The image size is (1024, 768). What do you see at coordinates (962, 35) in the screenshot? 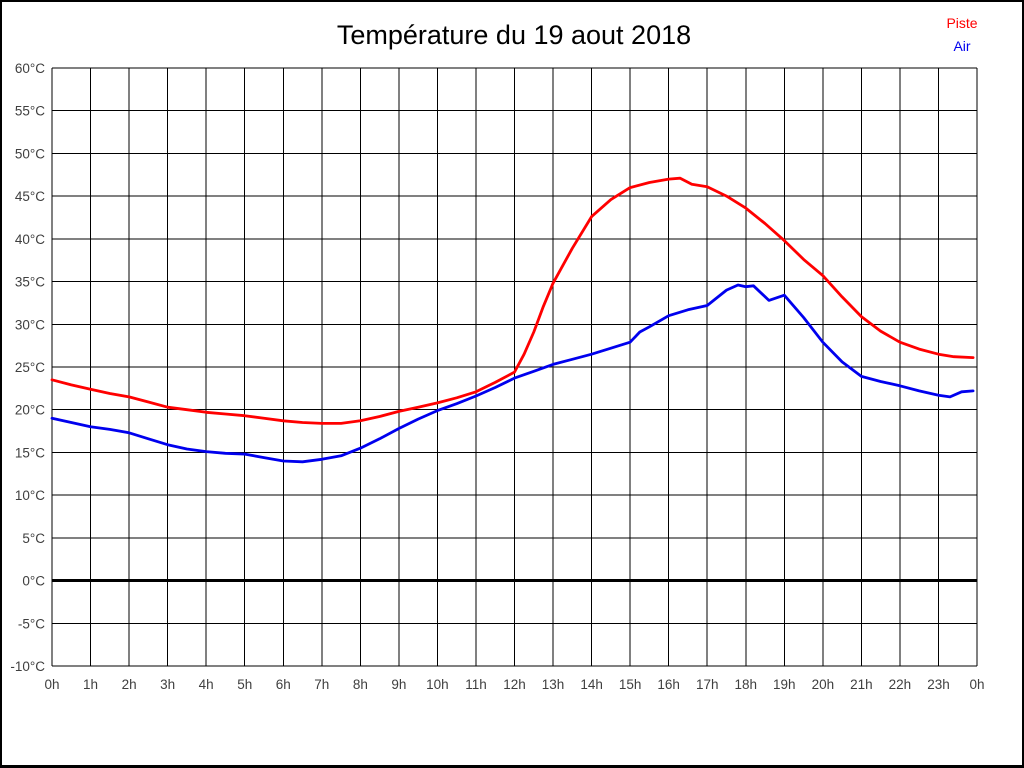
I see `legend: Piste Air` at bounding box center [962, 35].